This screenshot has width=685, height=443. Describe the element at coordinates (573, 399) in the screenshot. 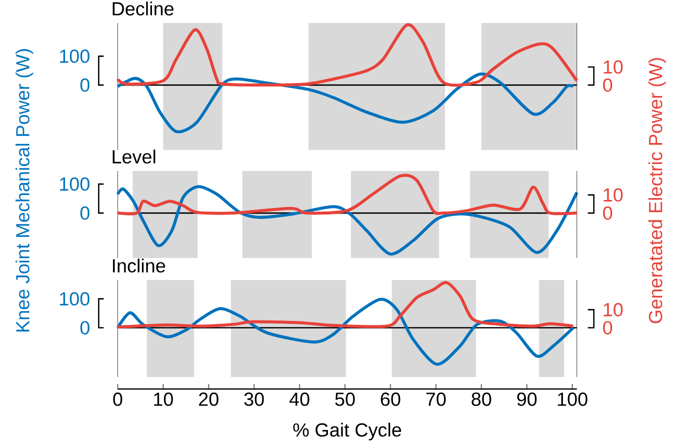

I see `x-tick-label: 100` at that location.